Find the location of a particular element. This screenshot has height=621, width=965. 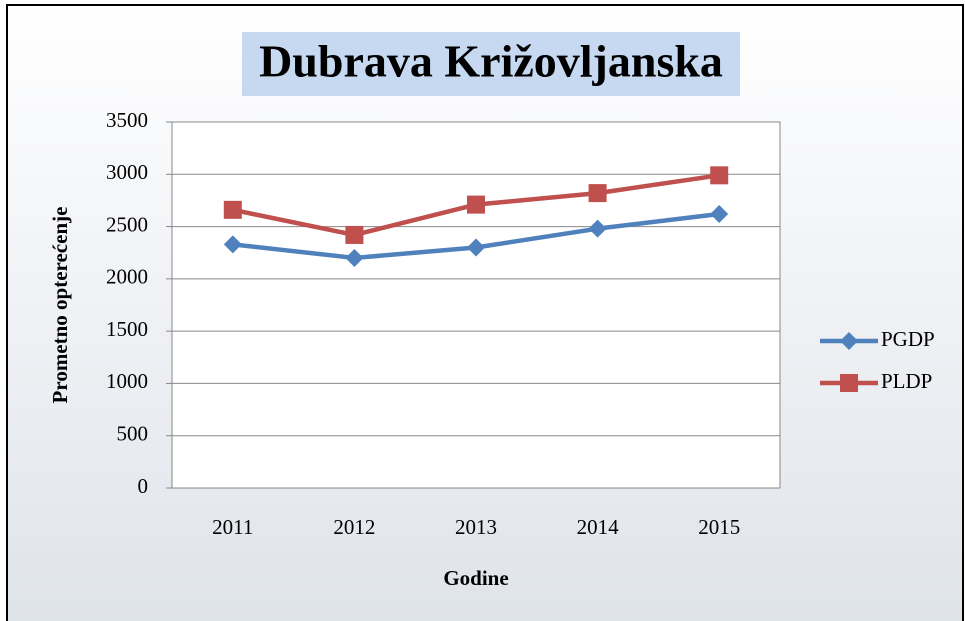

y-tick-label: 1500 is located at coordinates (127, 329).